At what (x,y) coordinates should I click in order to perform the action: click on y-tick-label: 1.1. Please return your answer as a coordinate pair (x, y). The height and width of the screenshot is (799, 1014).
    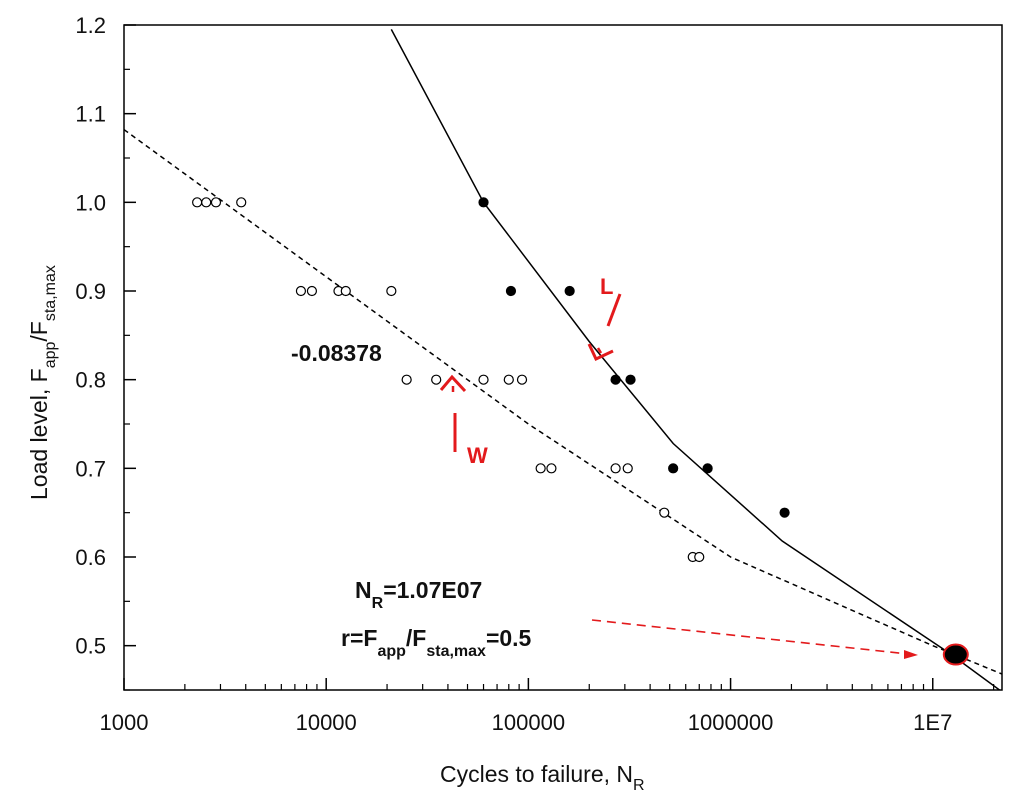
    Looking at the image, I should click on (90, 114).